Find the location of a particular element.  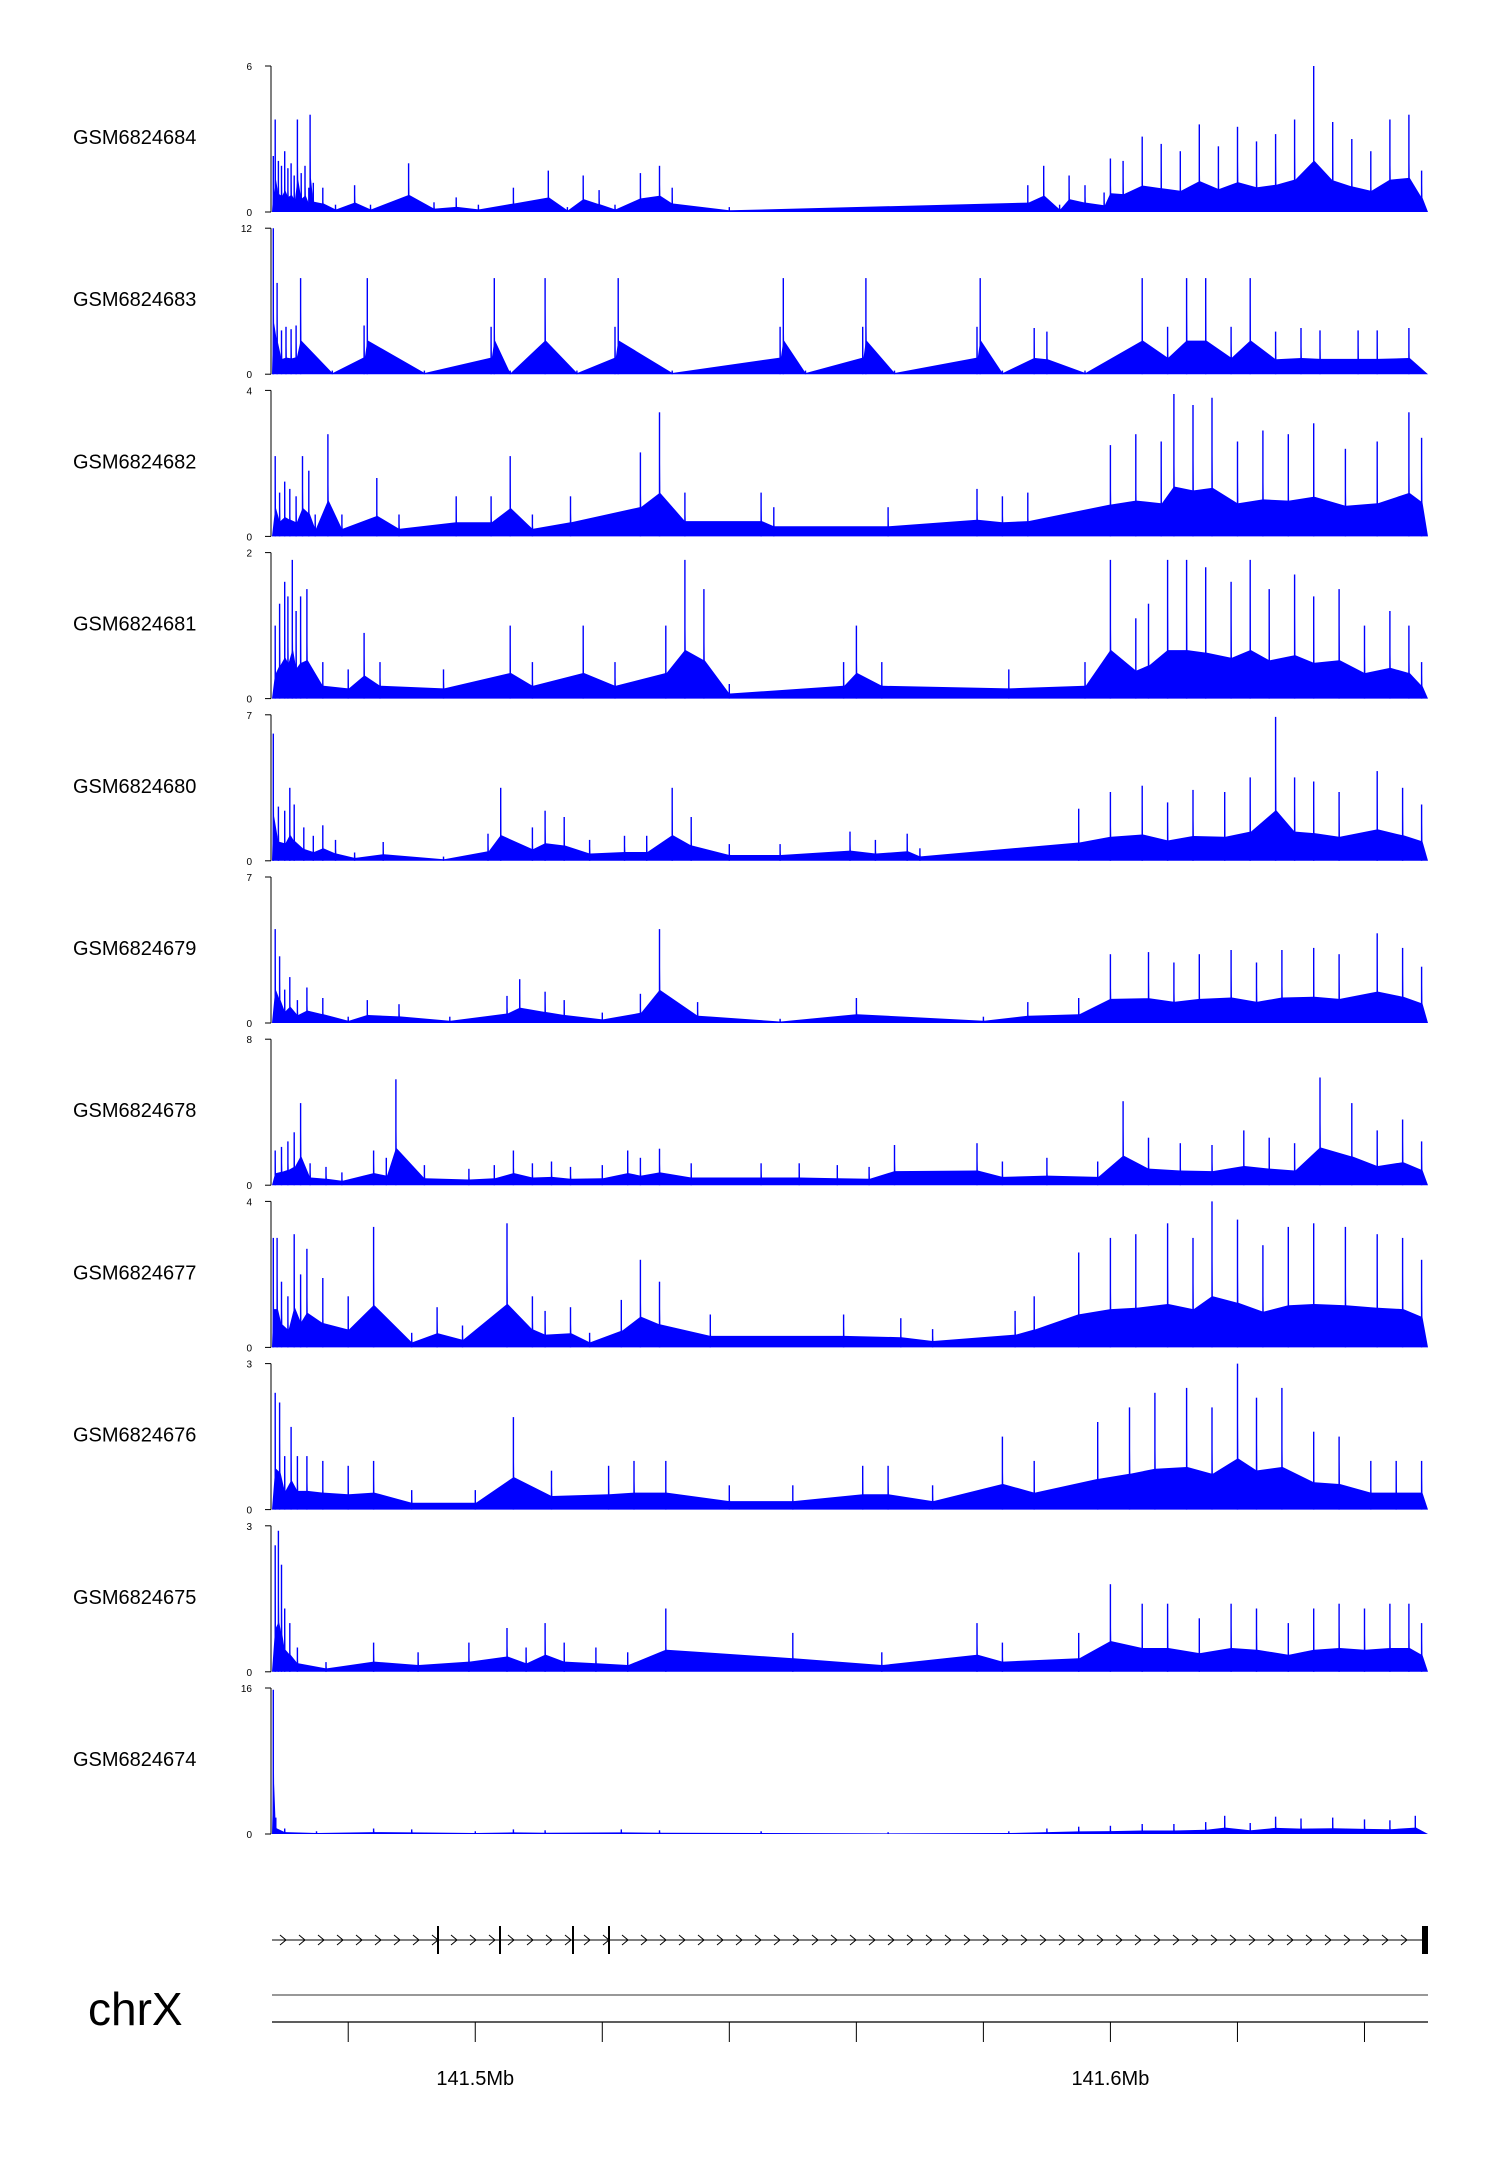

coverage-track: GSM6824674 16 0 is located at coordinates (750, 1762).